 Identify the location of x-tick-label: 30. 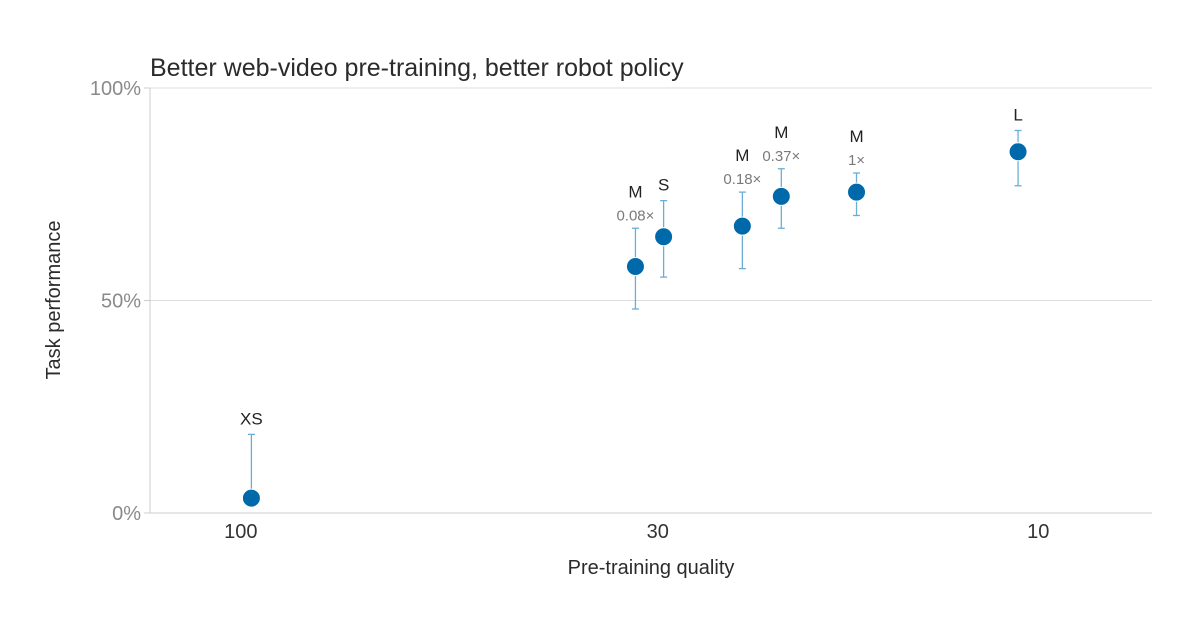
(658, 532).